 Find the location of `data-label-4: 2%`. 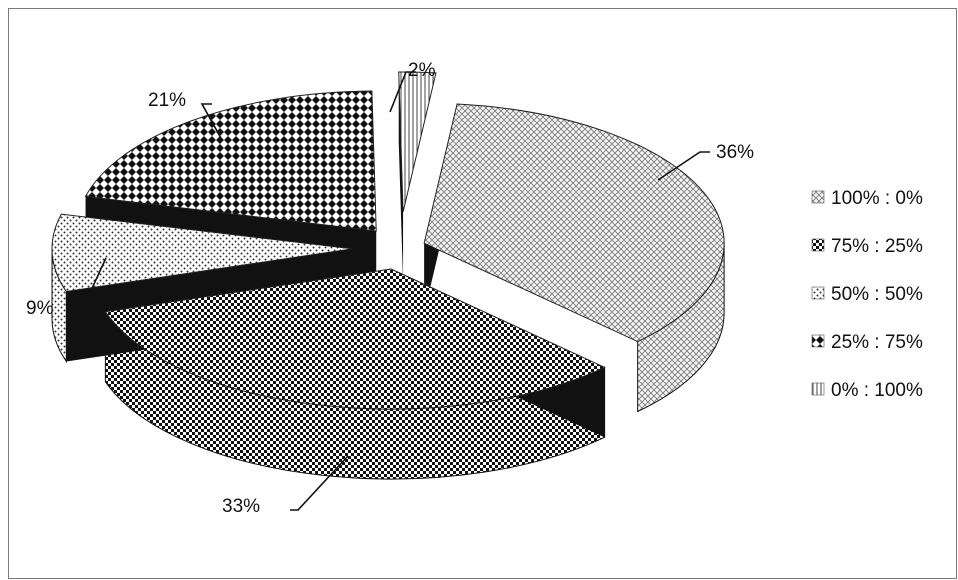

data-label-4: 2% is located at coordinates (422, 70).